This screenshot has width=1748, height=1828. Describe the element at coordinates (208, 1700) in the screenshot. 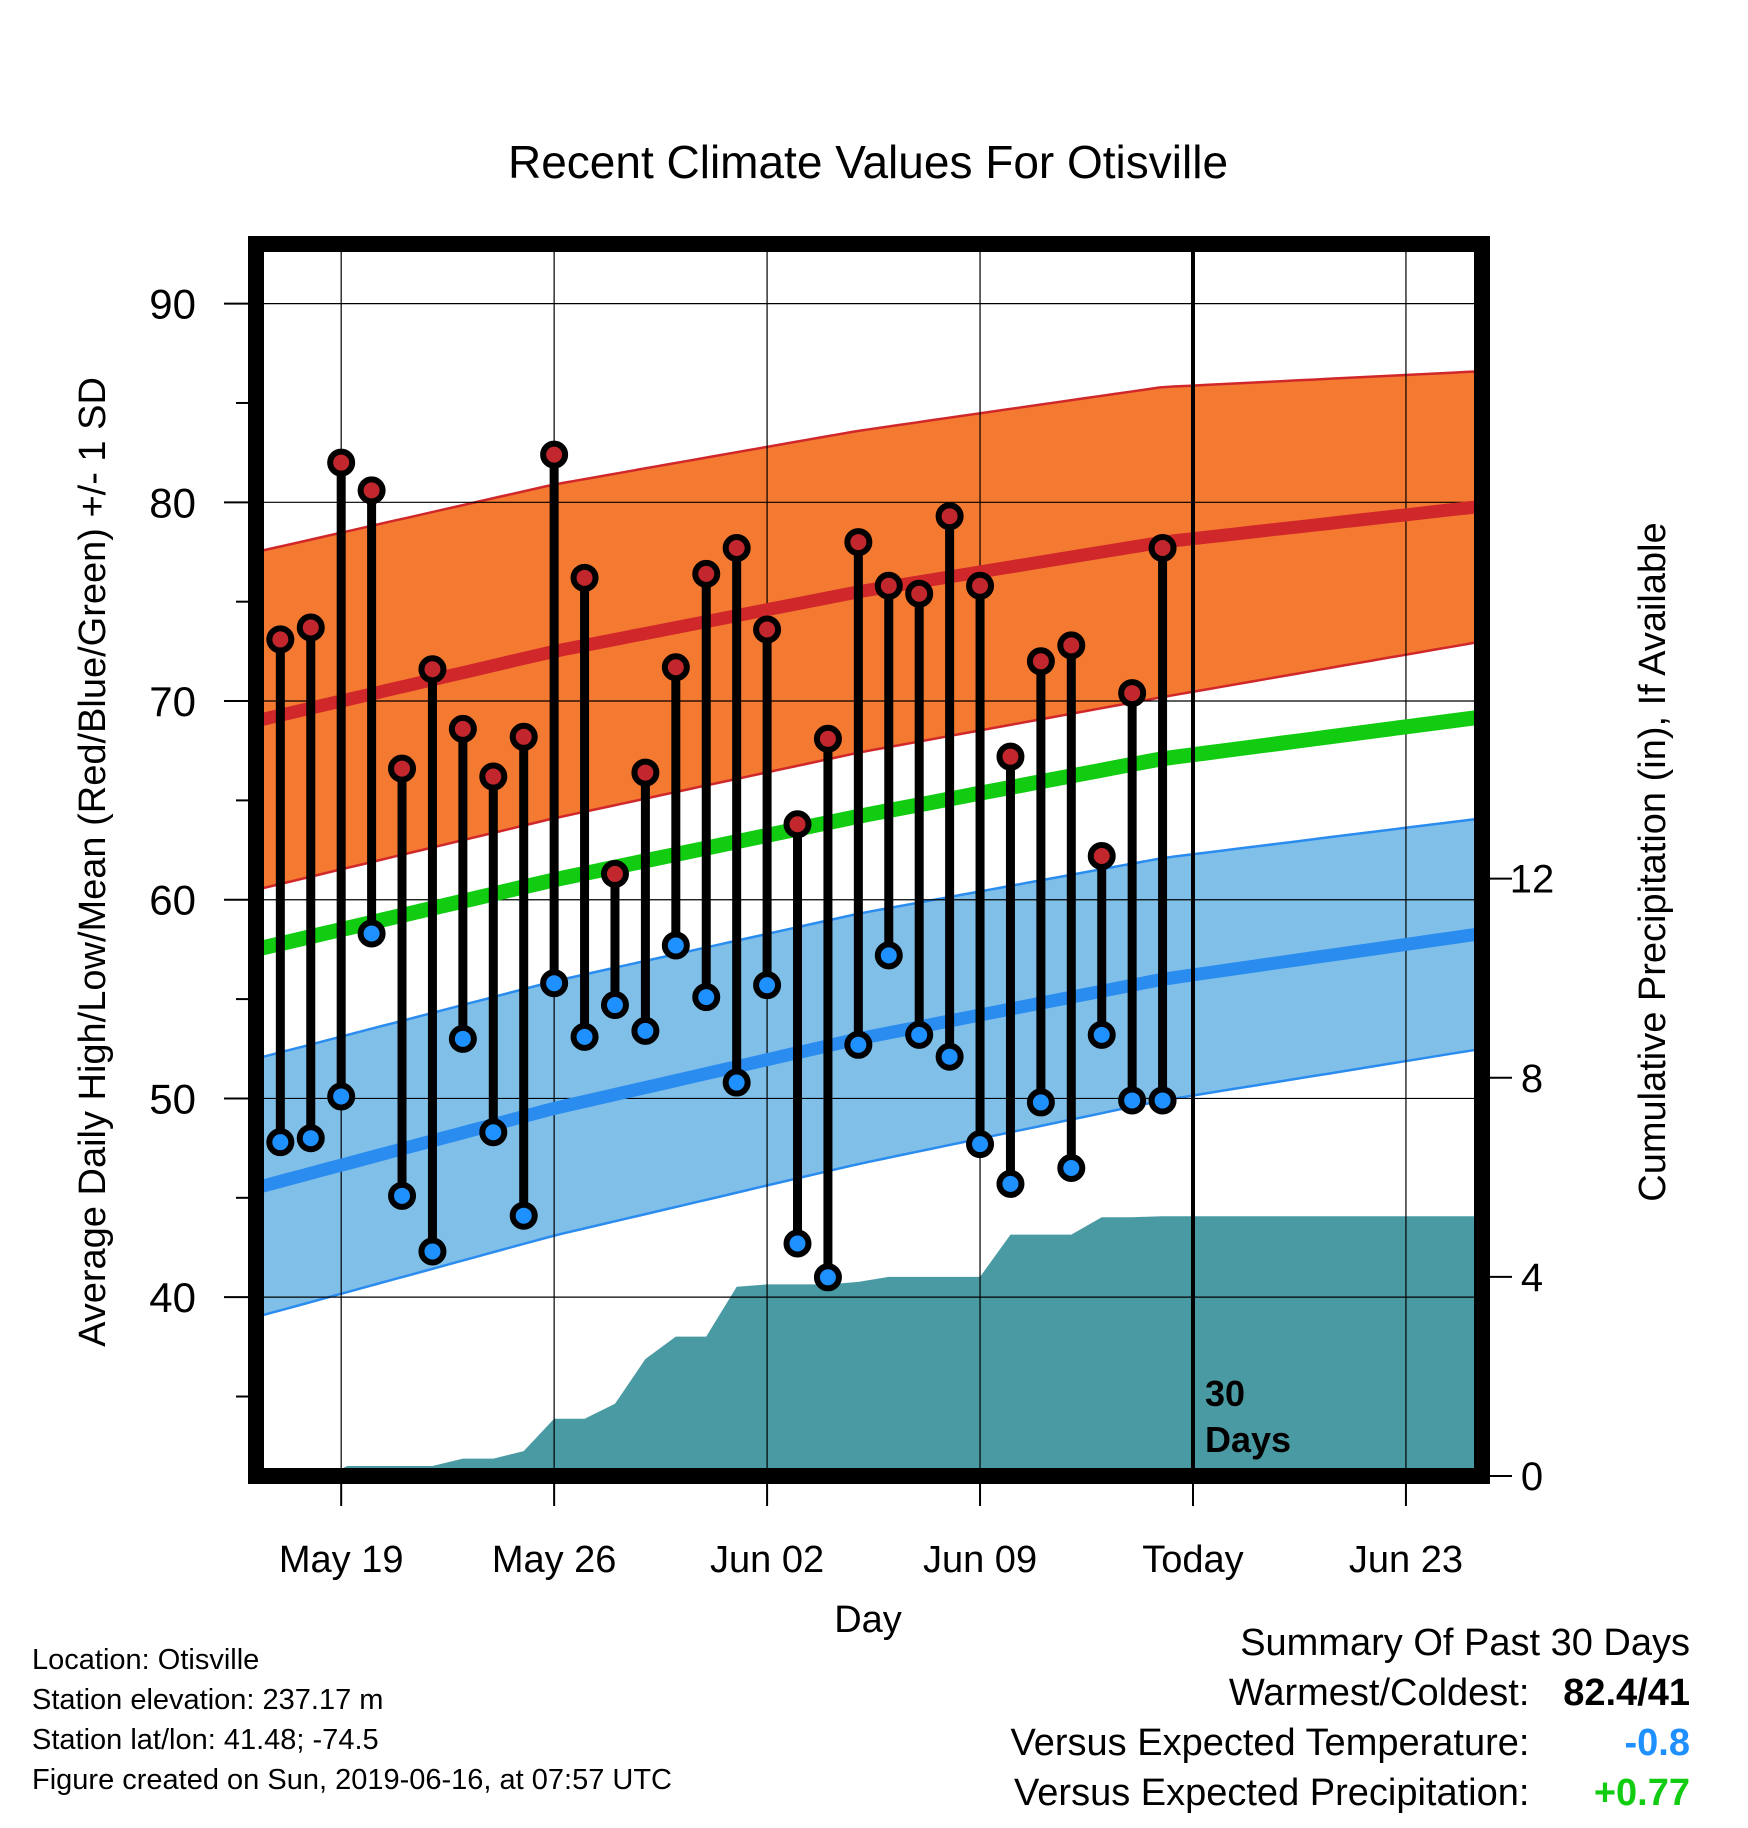

I see `elevation-text: Station elevation: 237.17 m` at that location.